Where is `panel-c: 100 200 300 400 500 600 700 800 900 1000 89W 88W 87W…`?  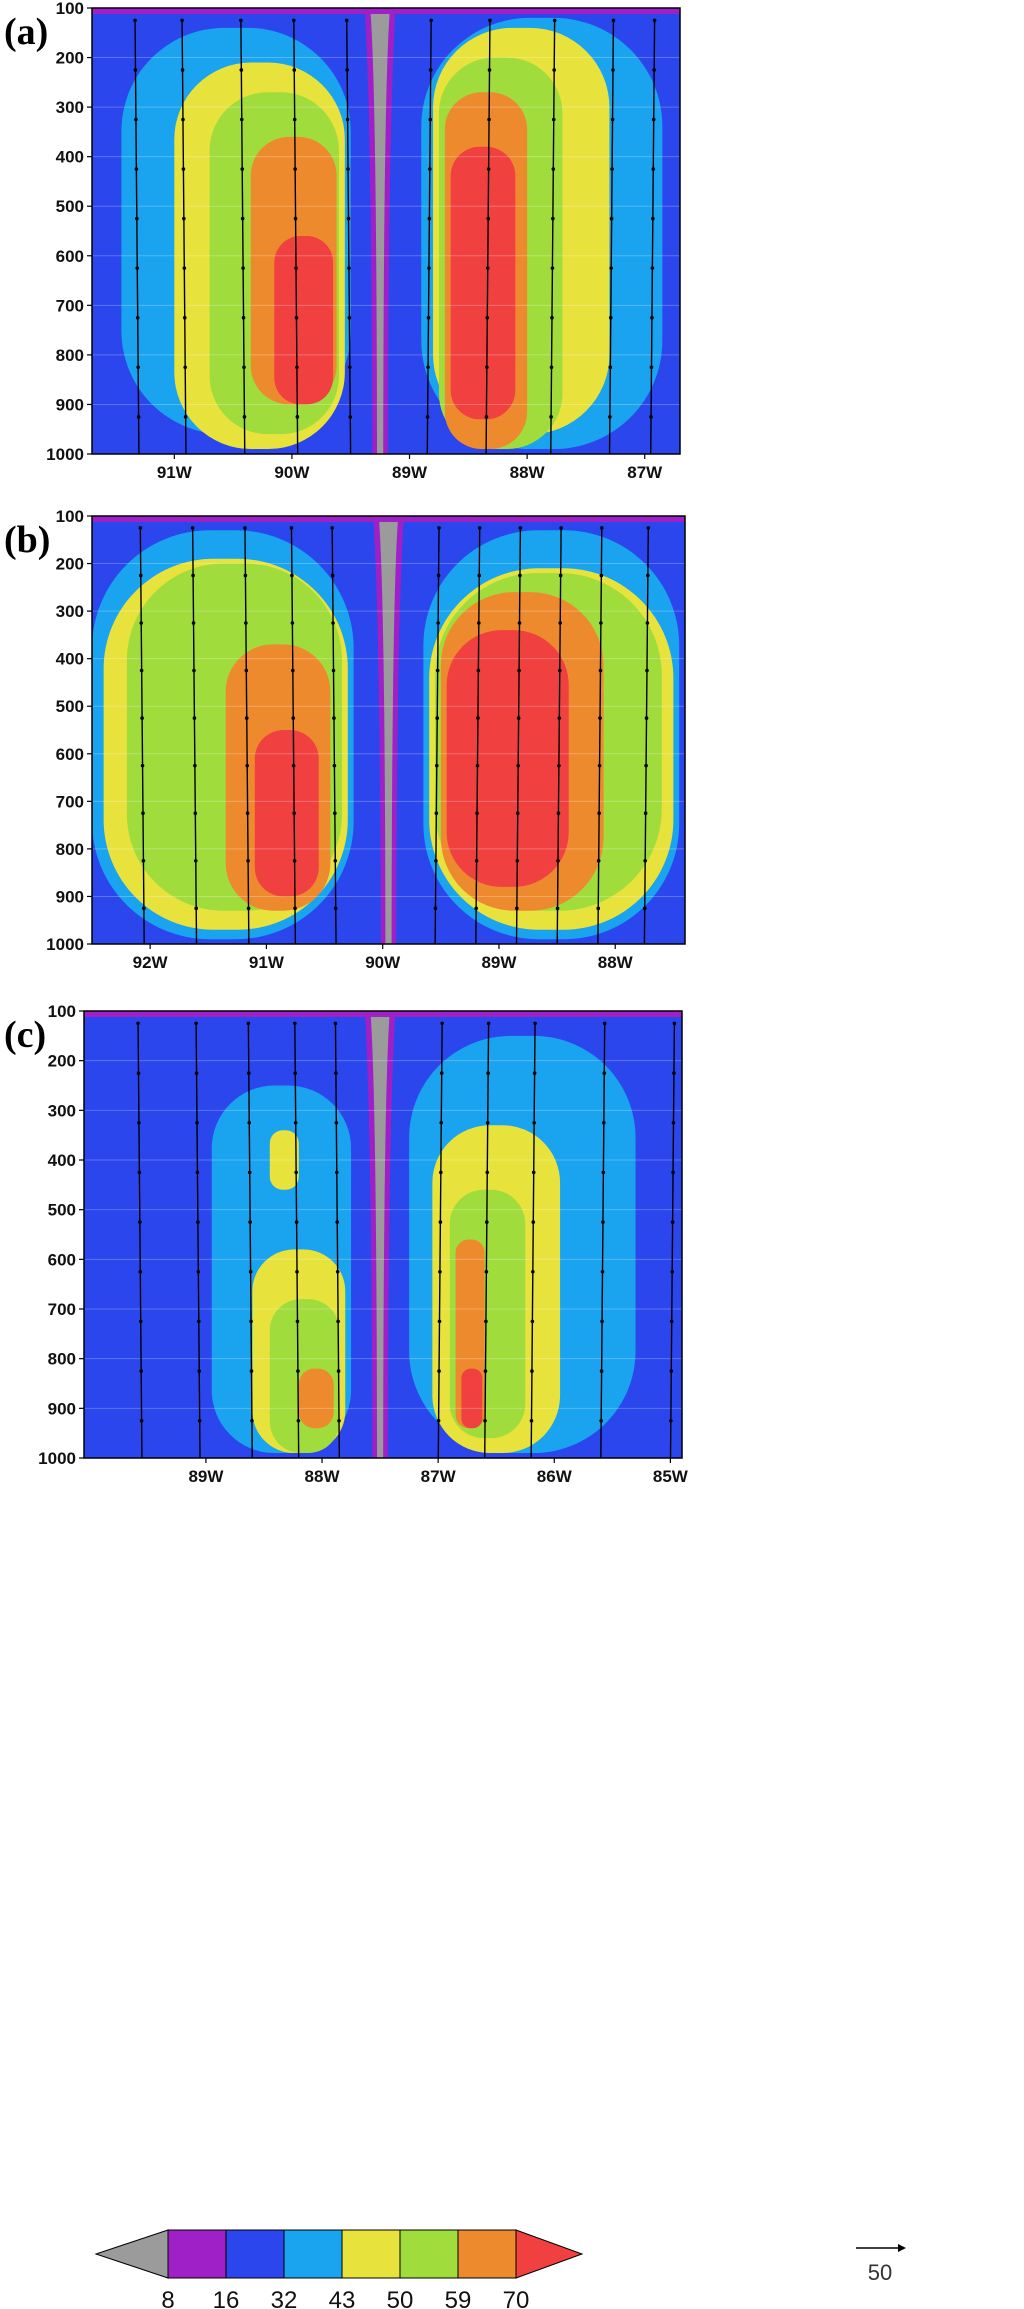 panel-c: 100 200 300 400 500 600 700 800 900 1000 89W 88W 87W… is located at coordinates (346, 1244).